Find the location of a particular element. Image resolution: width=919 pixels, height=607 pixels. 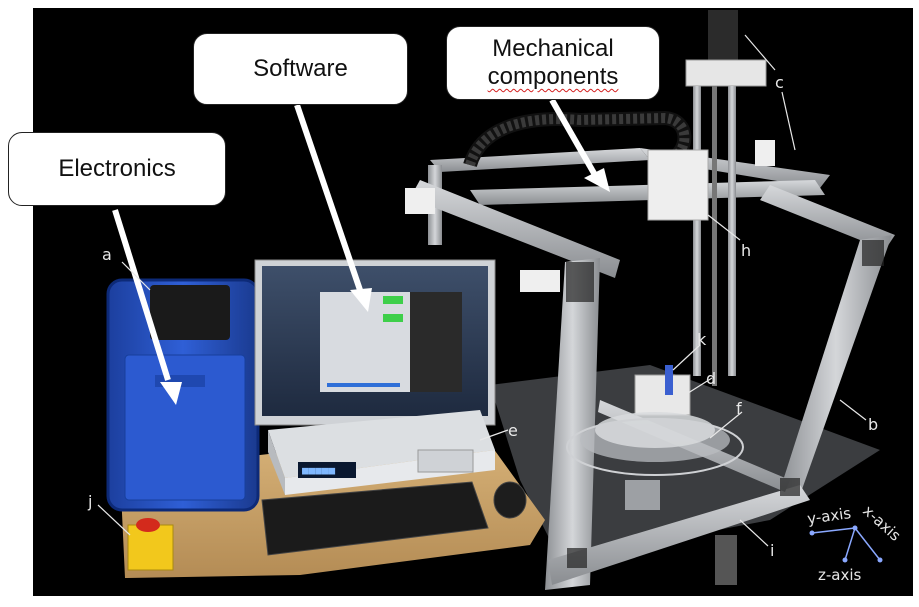

electronics-callout: Electronics is located at coordinates (117, 169).